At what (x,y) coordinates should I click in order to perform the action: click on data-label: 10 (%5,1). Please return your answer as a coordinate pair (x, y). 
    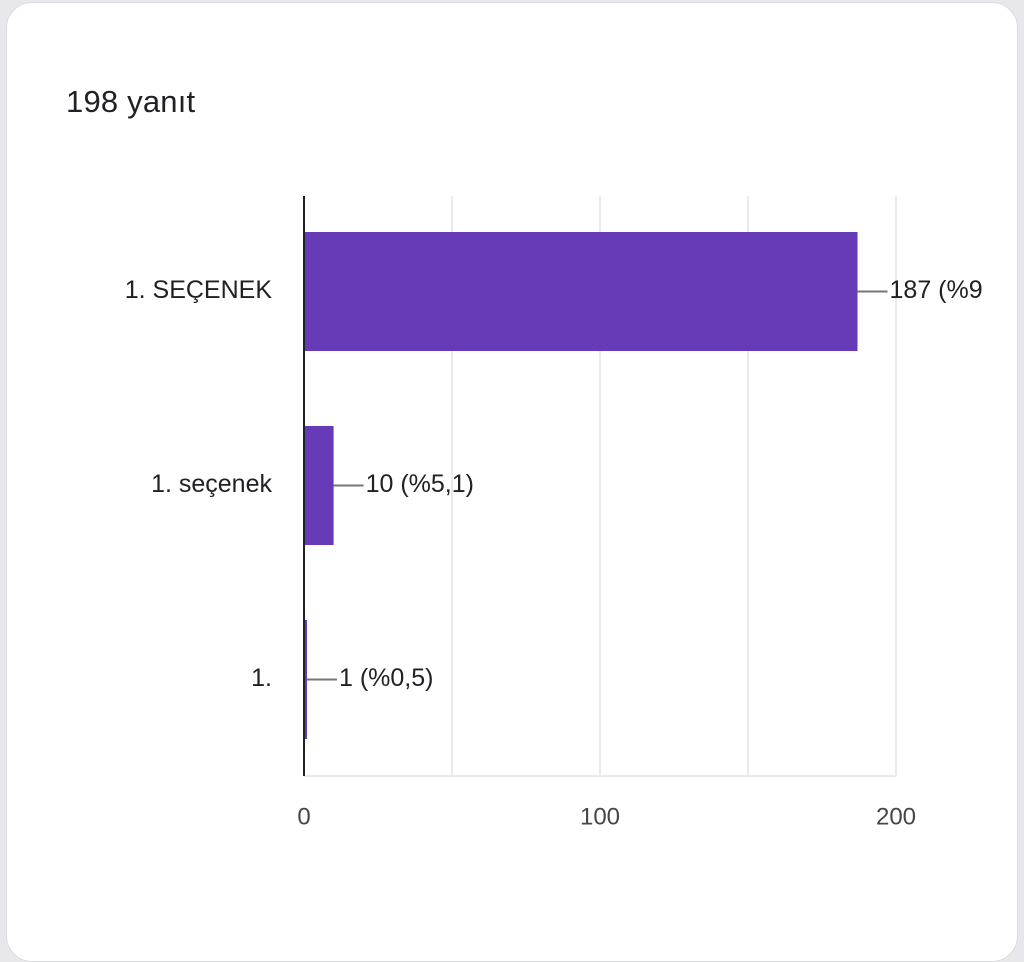
    Looking at the image, I should click on (420, 484).